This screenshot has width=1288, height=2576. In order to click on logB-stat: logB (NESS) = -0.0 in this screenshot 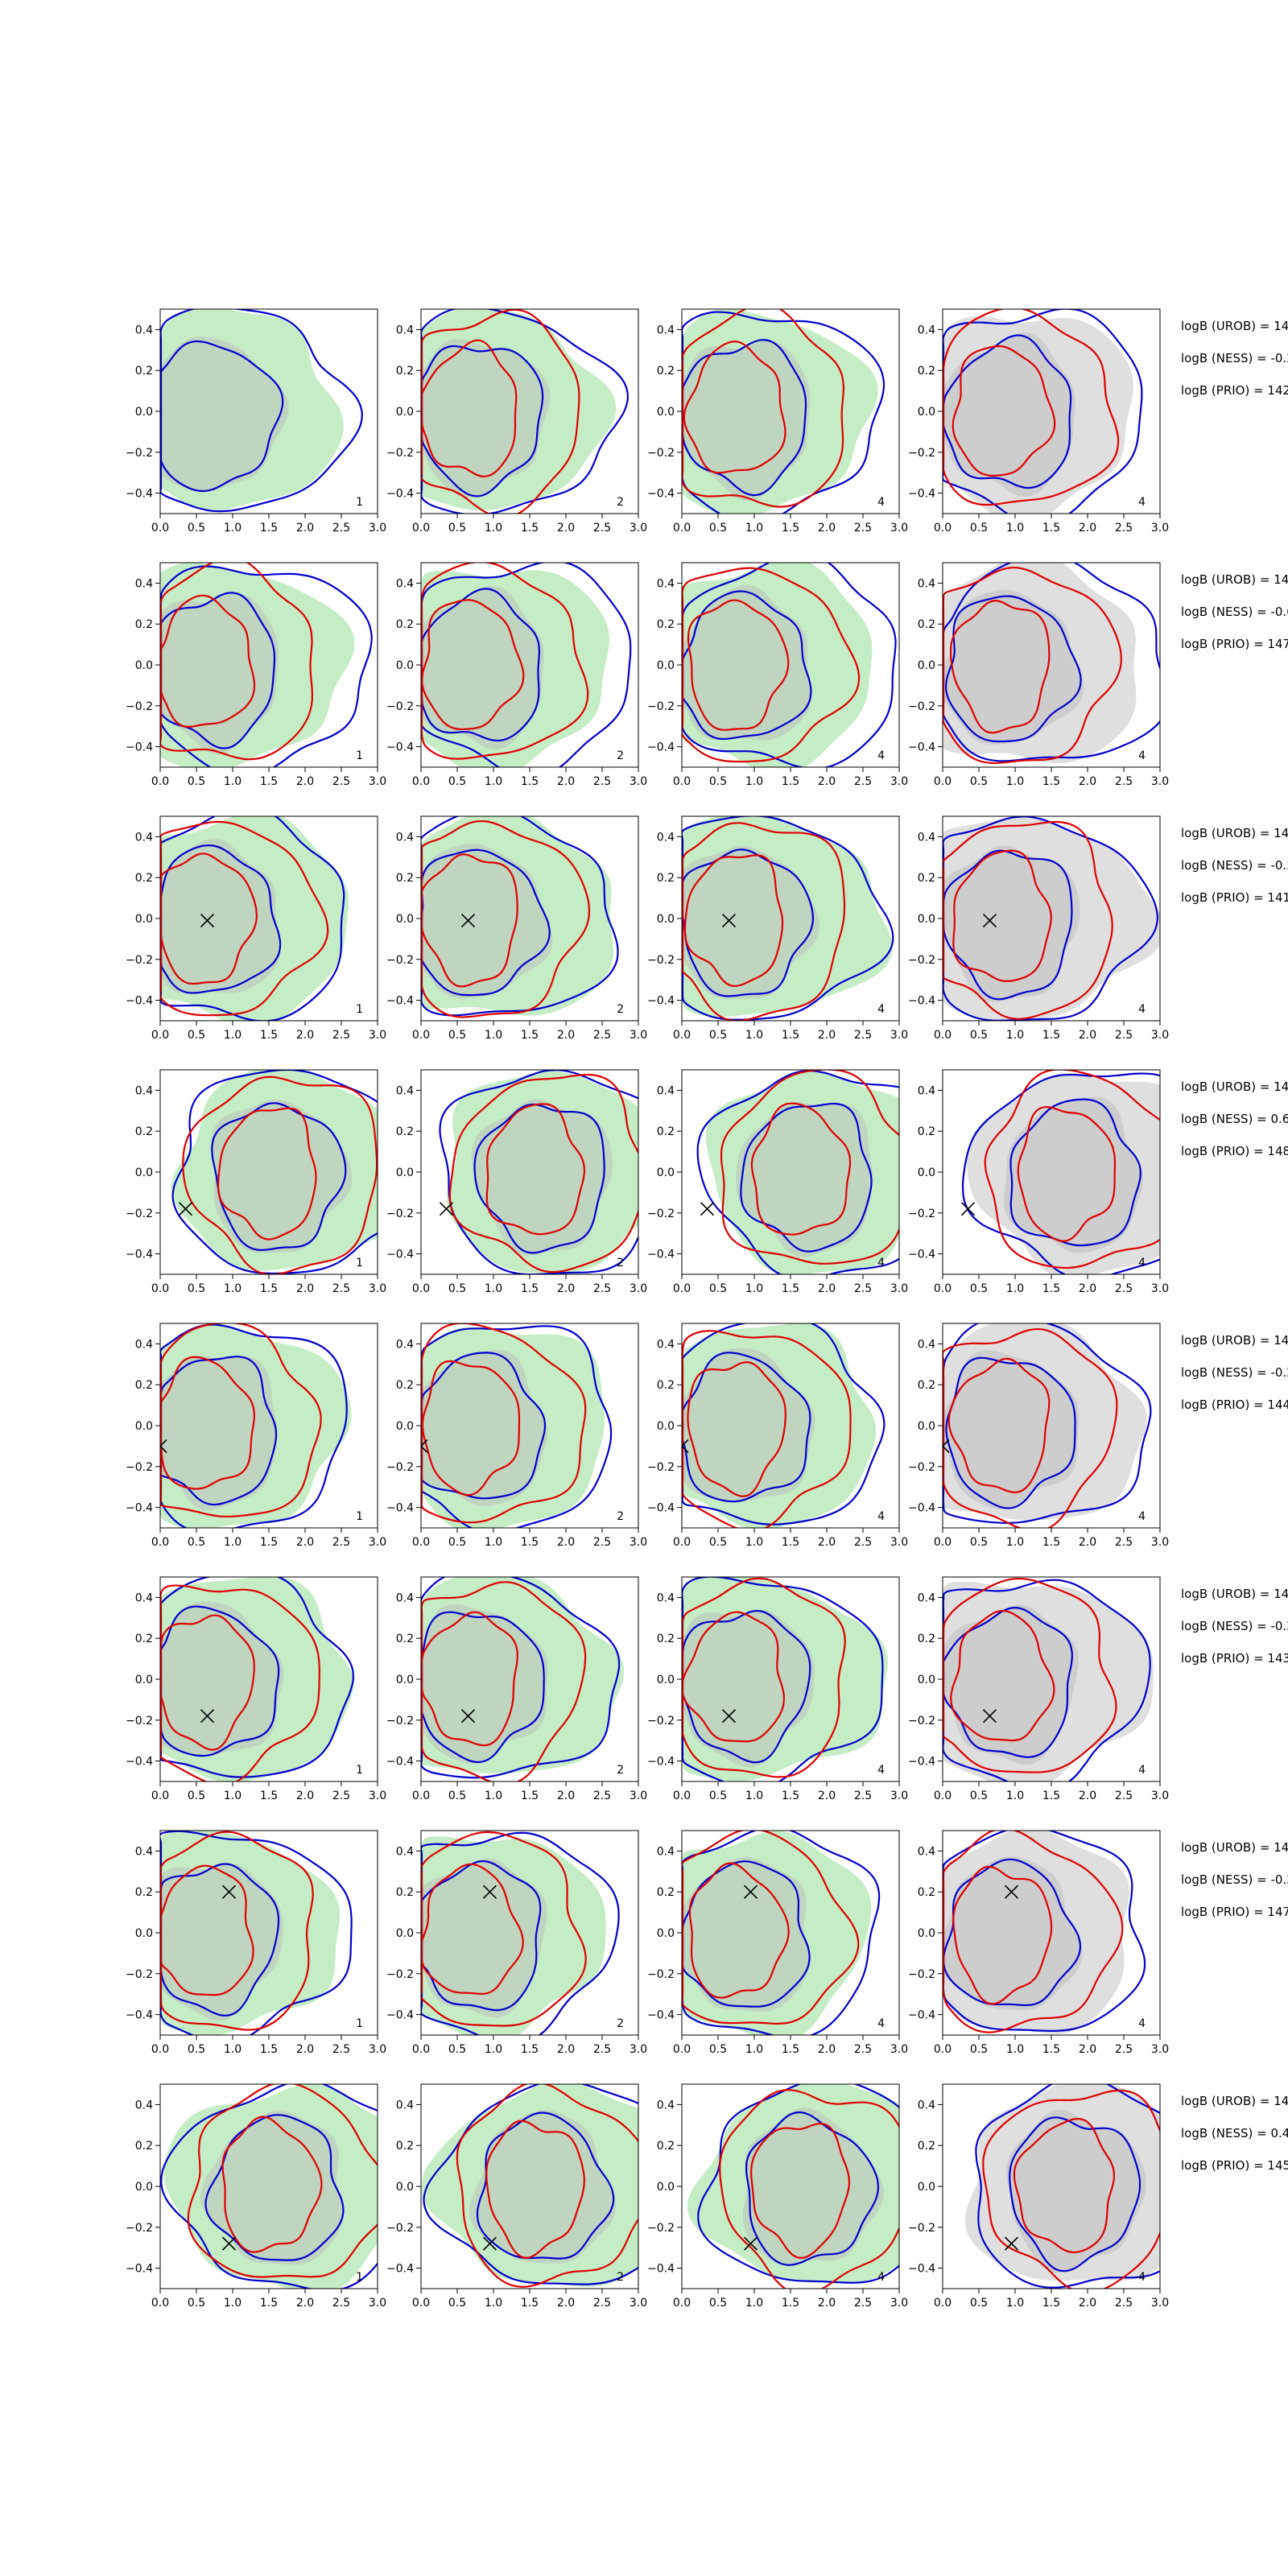, I will do `click(1234, 612)`.